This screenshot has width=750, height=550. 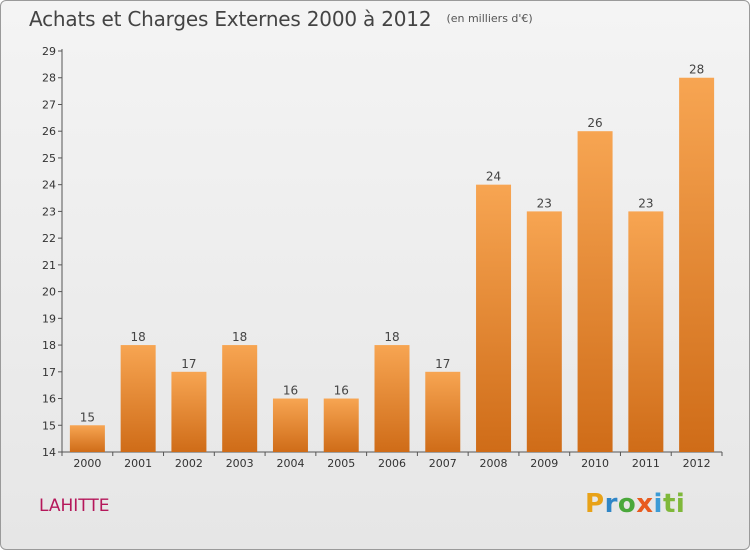 I want to click on x-tick-label: 2005, so click(x=341, y=463).